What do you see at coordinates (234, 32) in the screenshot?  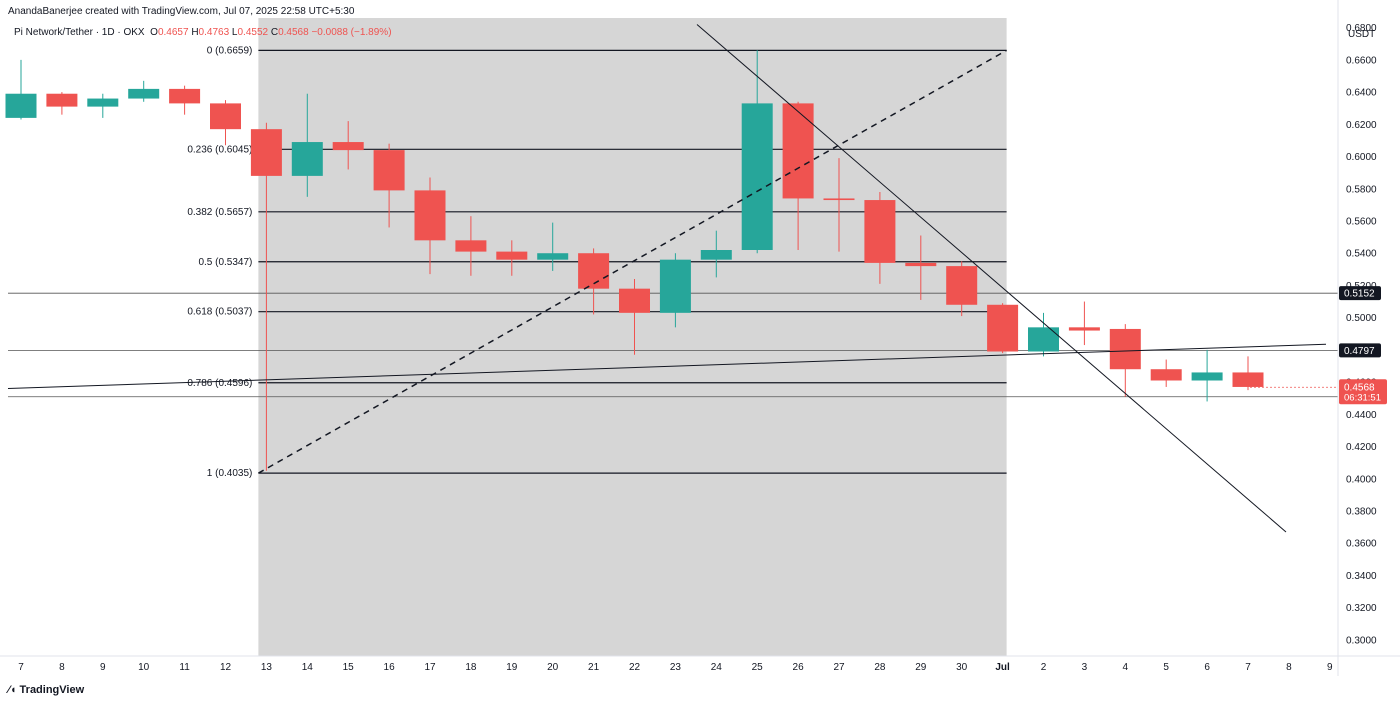 I see `low-label: L` at bounding box center [234, 32].